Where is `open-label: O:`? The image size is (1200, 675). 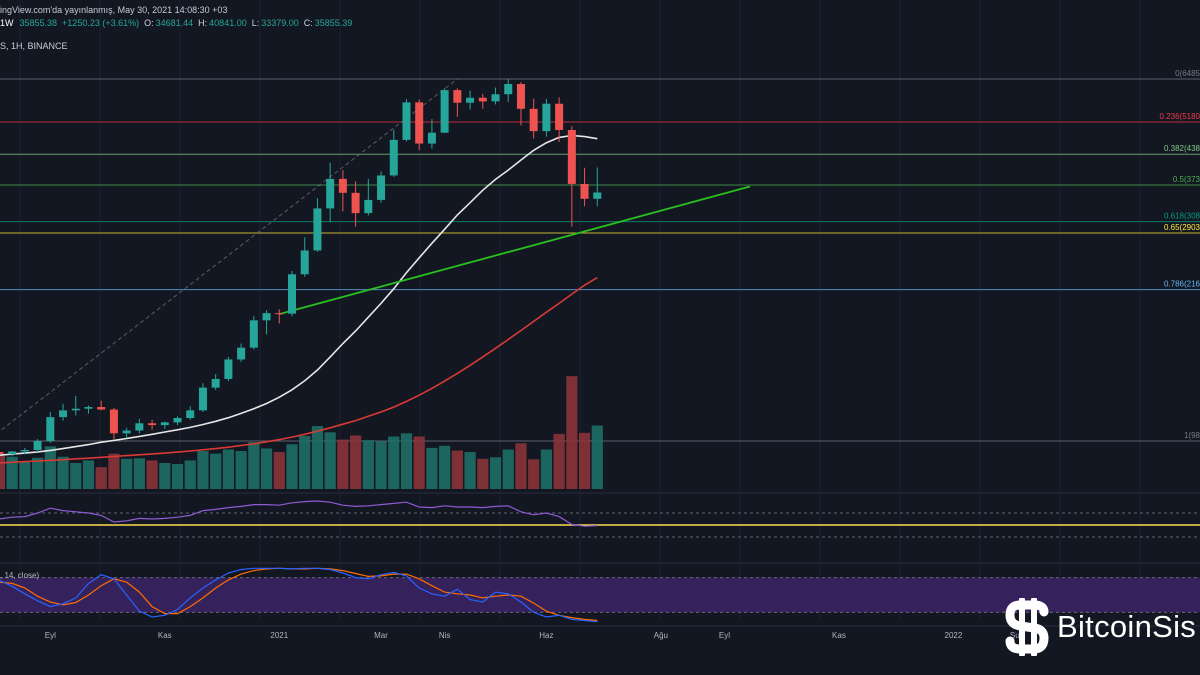 open-label: O: is located at coordinates (149, 23).